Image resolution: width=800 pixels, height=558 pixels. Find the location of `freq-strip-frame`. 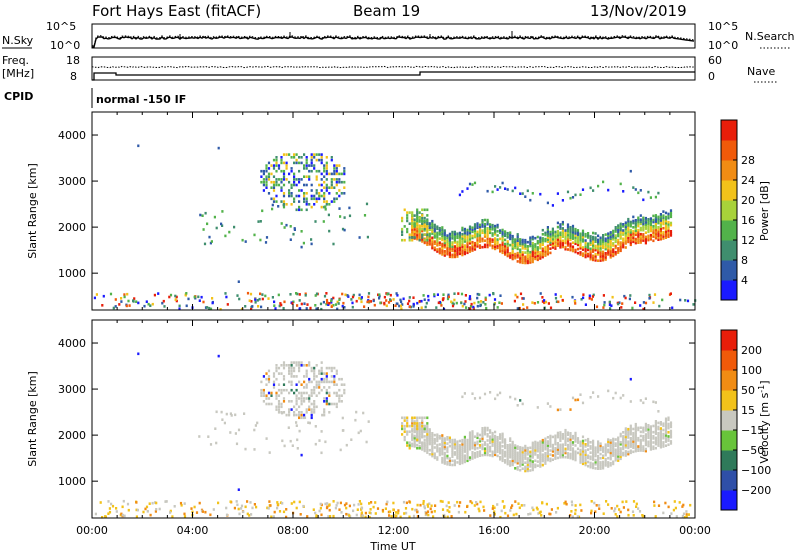

freq-strip-frame is located at coordinates (393, 68).